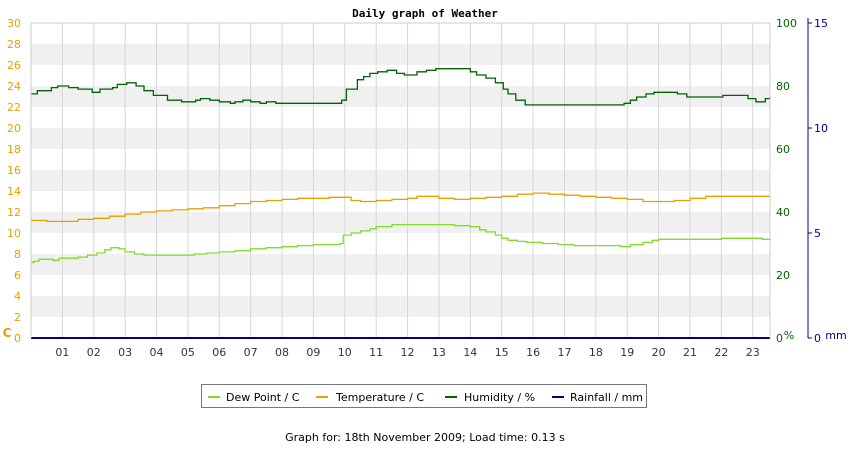  I want to click on left-tick-label: 2, so click(17, 317).